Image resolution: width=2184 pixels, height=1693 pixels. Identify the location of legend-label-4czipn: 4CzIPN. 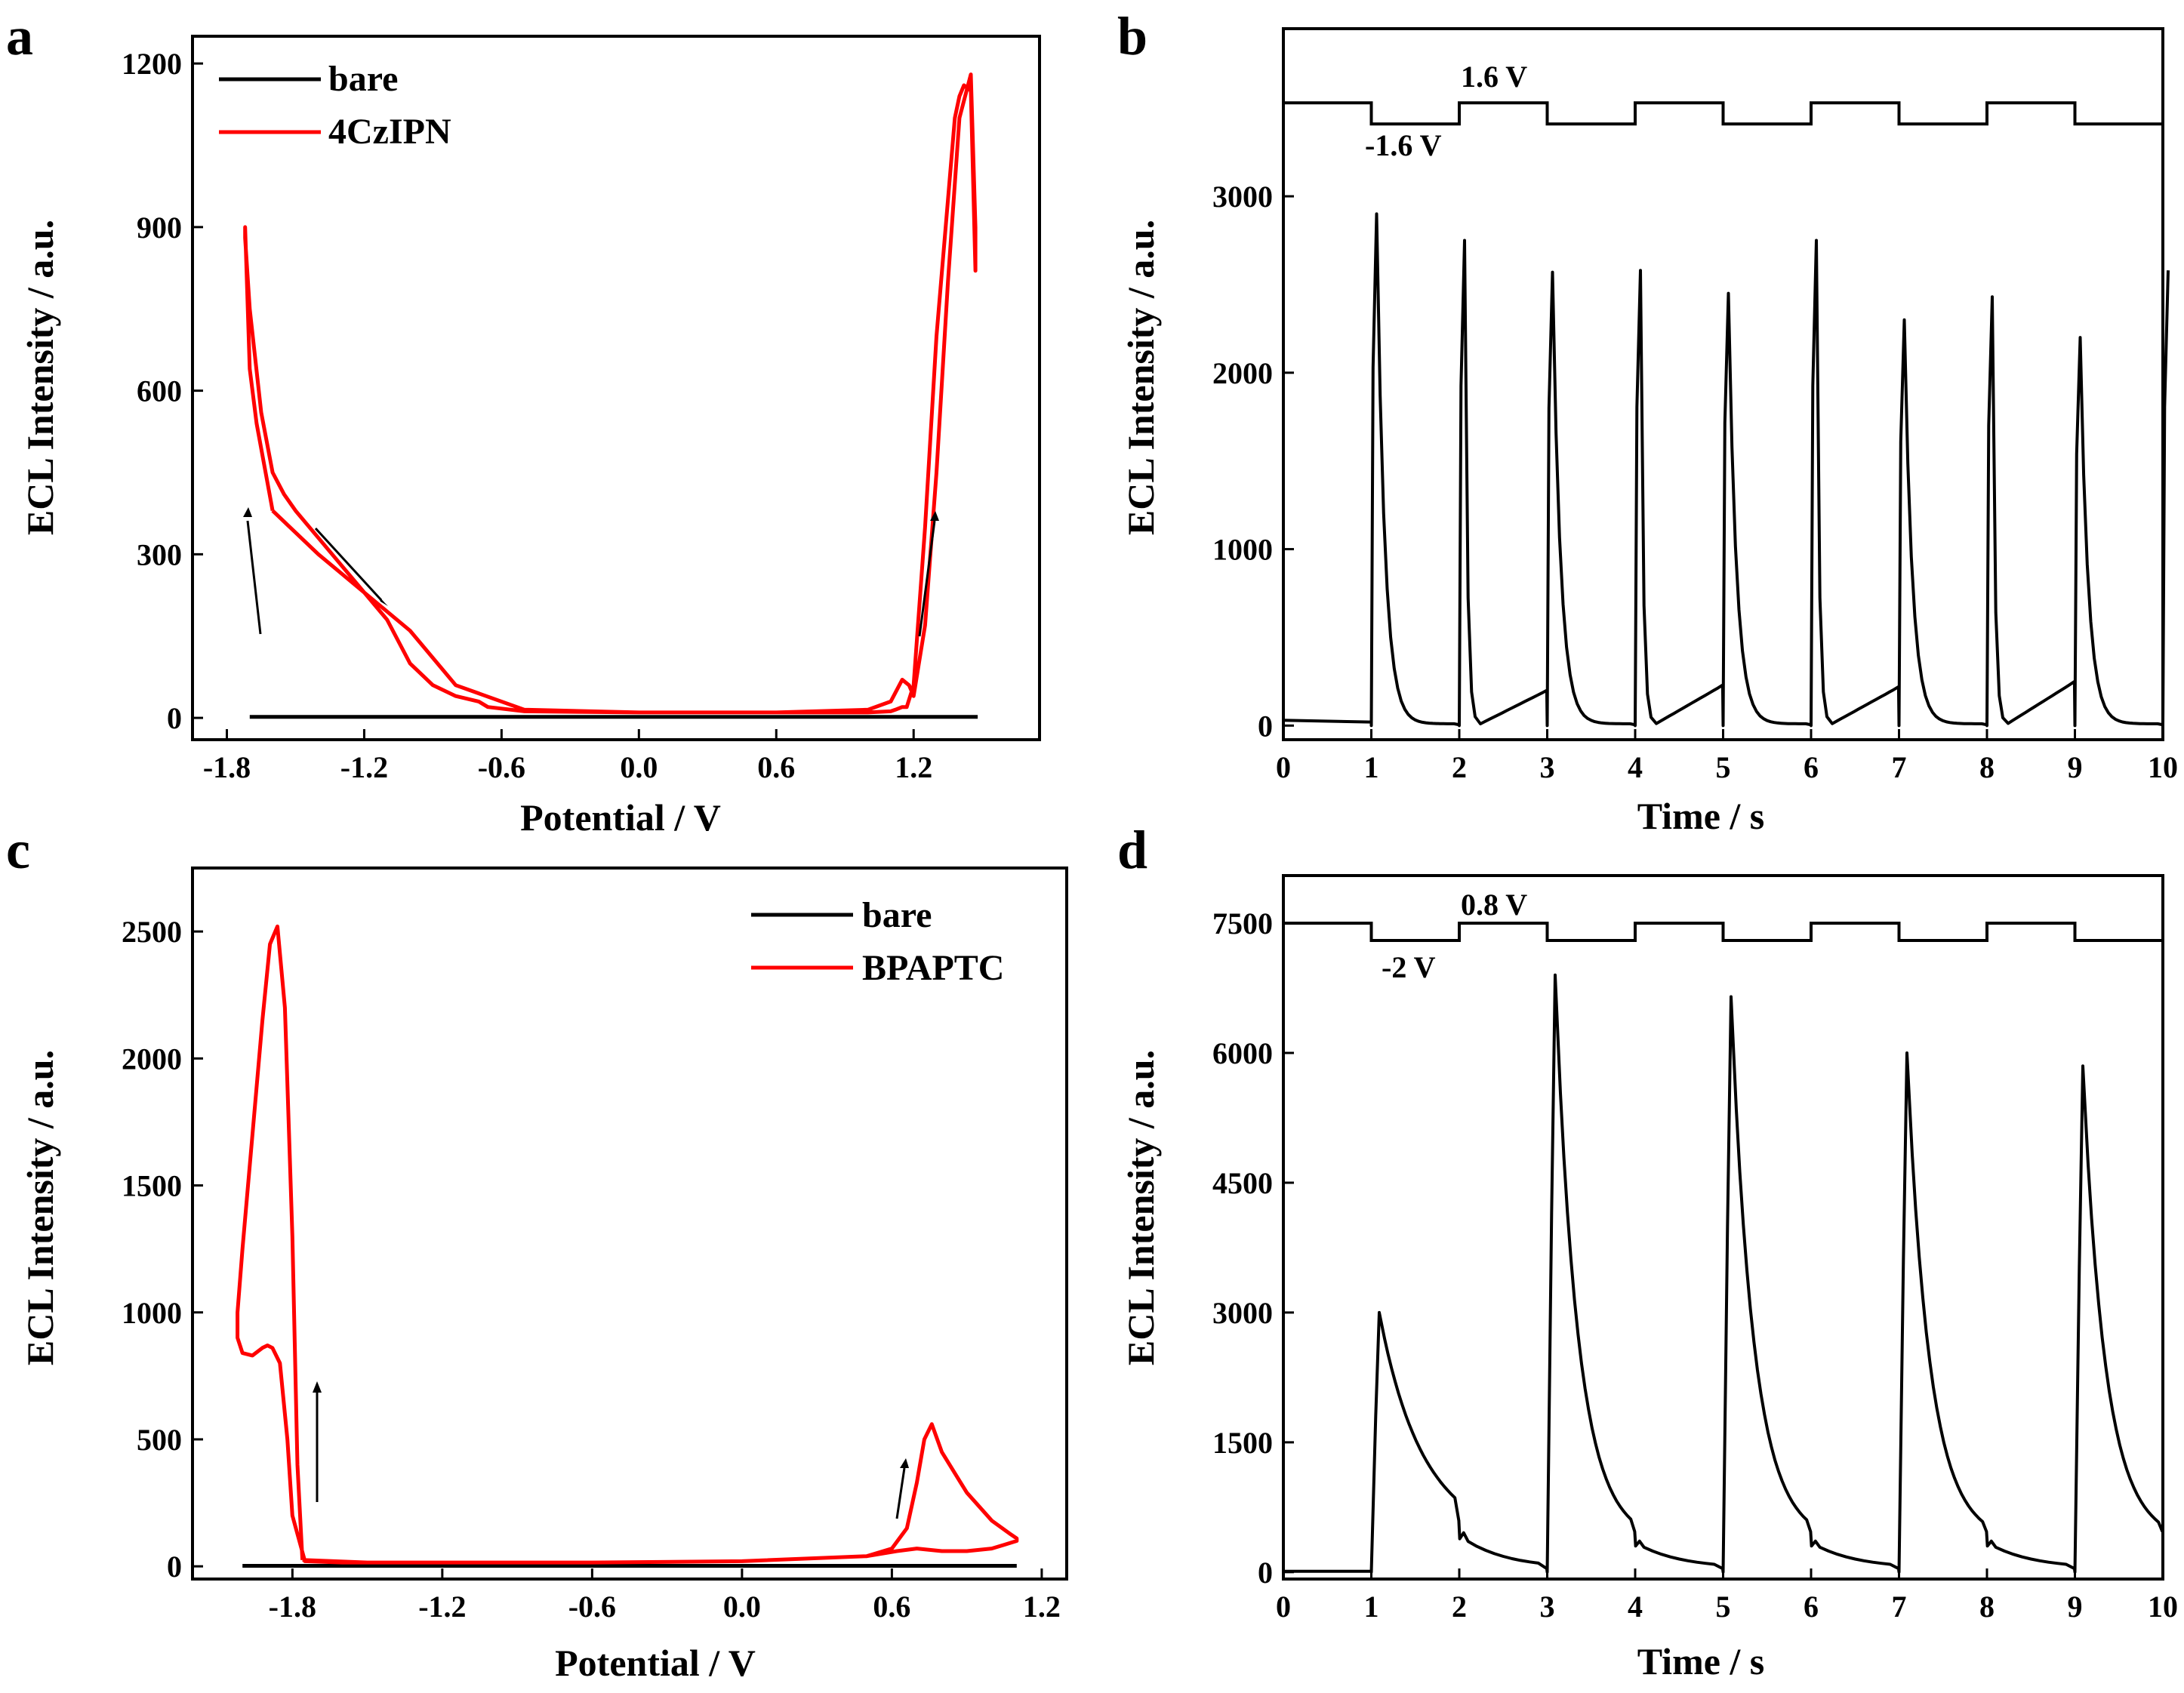
(390, 132).